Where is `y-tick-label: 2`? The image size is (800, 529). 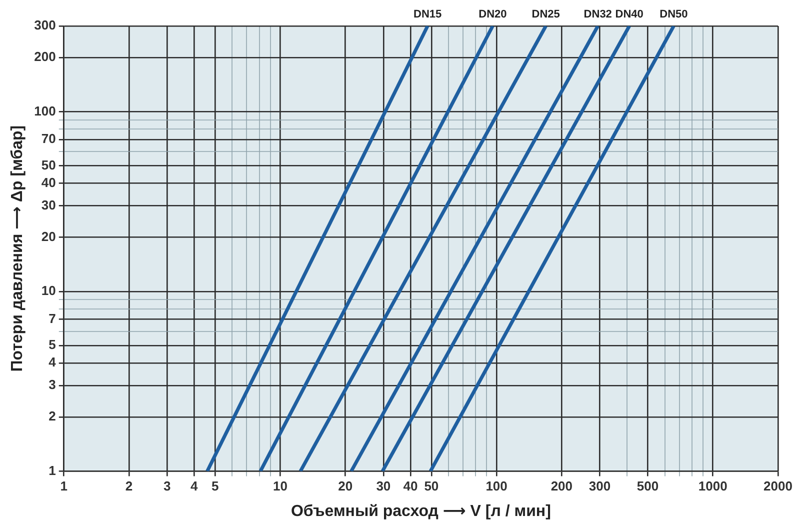
y-tick-label: 2 is located at coordinates (52, 416).